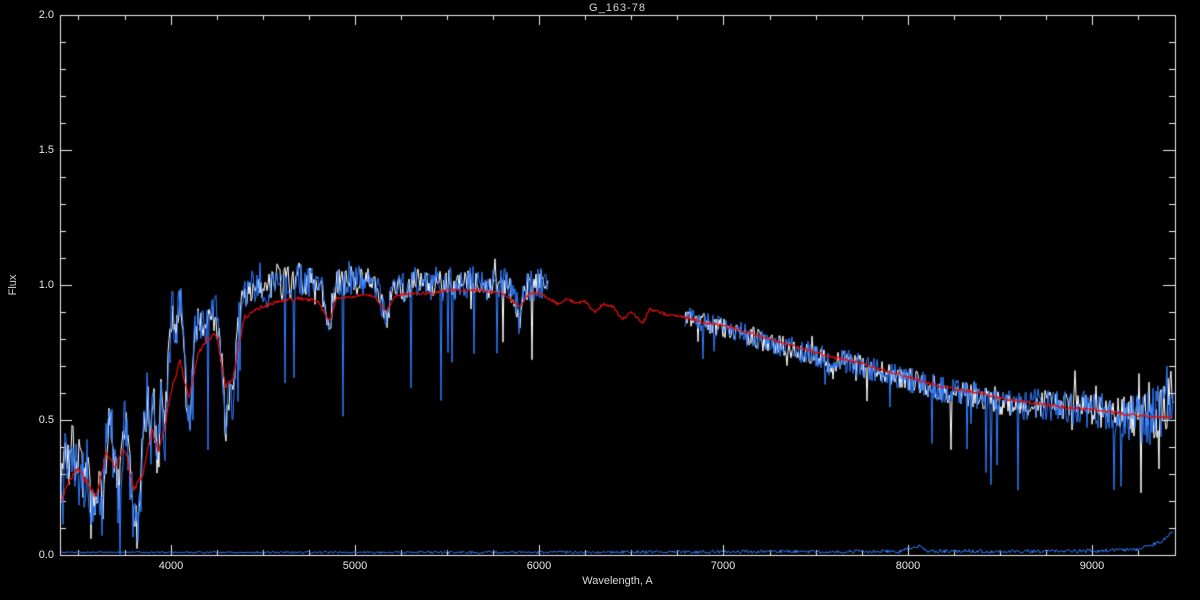 The height and width of the screenshot is (600, 1200). I want to click on x-tick-label: 5000, so click(355, 566).